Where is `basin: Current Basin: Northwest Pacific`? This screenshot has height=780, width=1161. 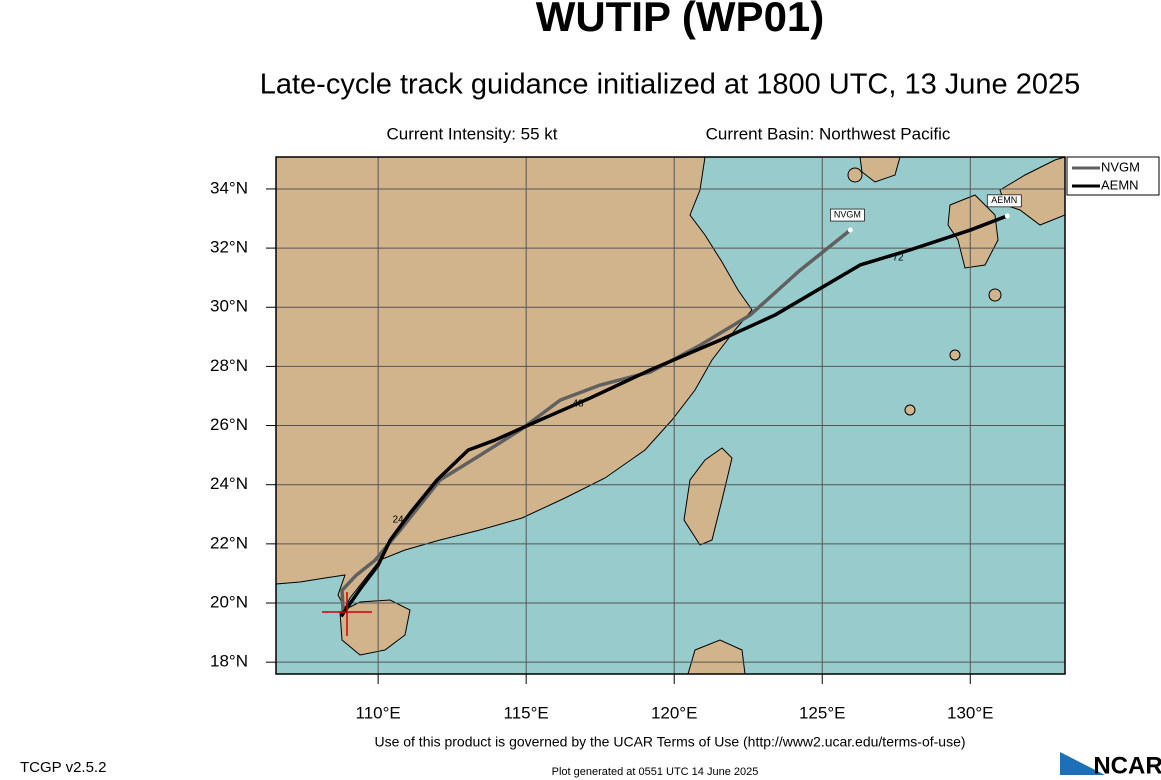
basin: Current Basin: Northwest Pacific is located at coordinates (828, 133).